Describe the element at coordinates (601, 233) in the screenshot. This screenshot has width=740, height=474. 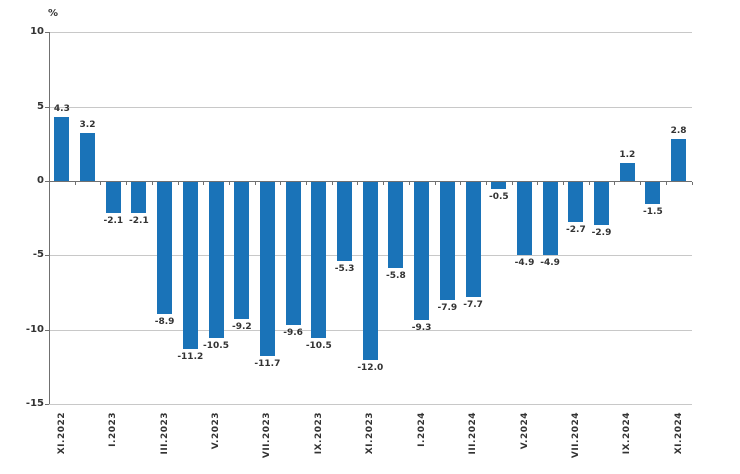
I see `bar-value-label: -2.9` at that location.